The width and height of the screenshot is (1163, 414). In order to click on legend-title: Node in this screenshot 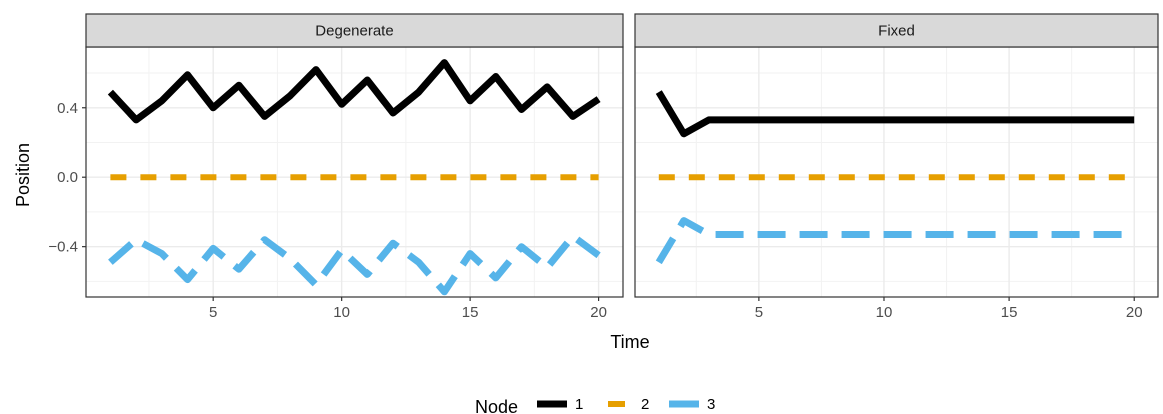, I will do `click(496, 405)`.